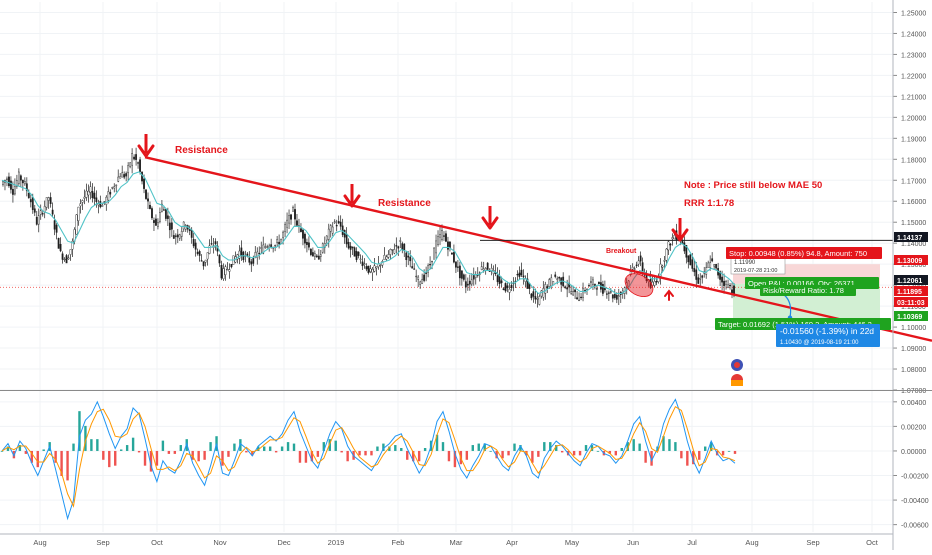 Image resolution: width=932 pixels, height=555 pixels. I want to click on y-tick-label: 1.18000, so click(913, 160).